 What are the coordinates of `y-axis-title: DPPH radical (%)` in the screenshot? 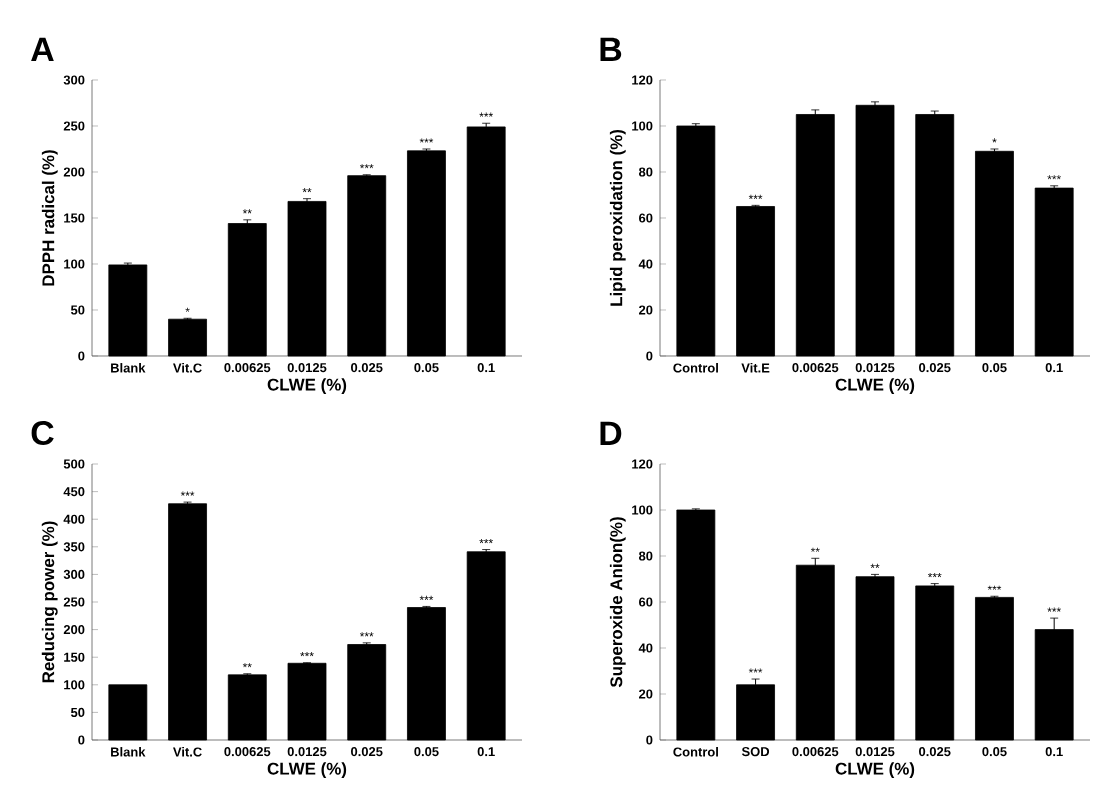 It's located at (49, 218).